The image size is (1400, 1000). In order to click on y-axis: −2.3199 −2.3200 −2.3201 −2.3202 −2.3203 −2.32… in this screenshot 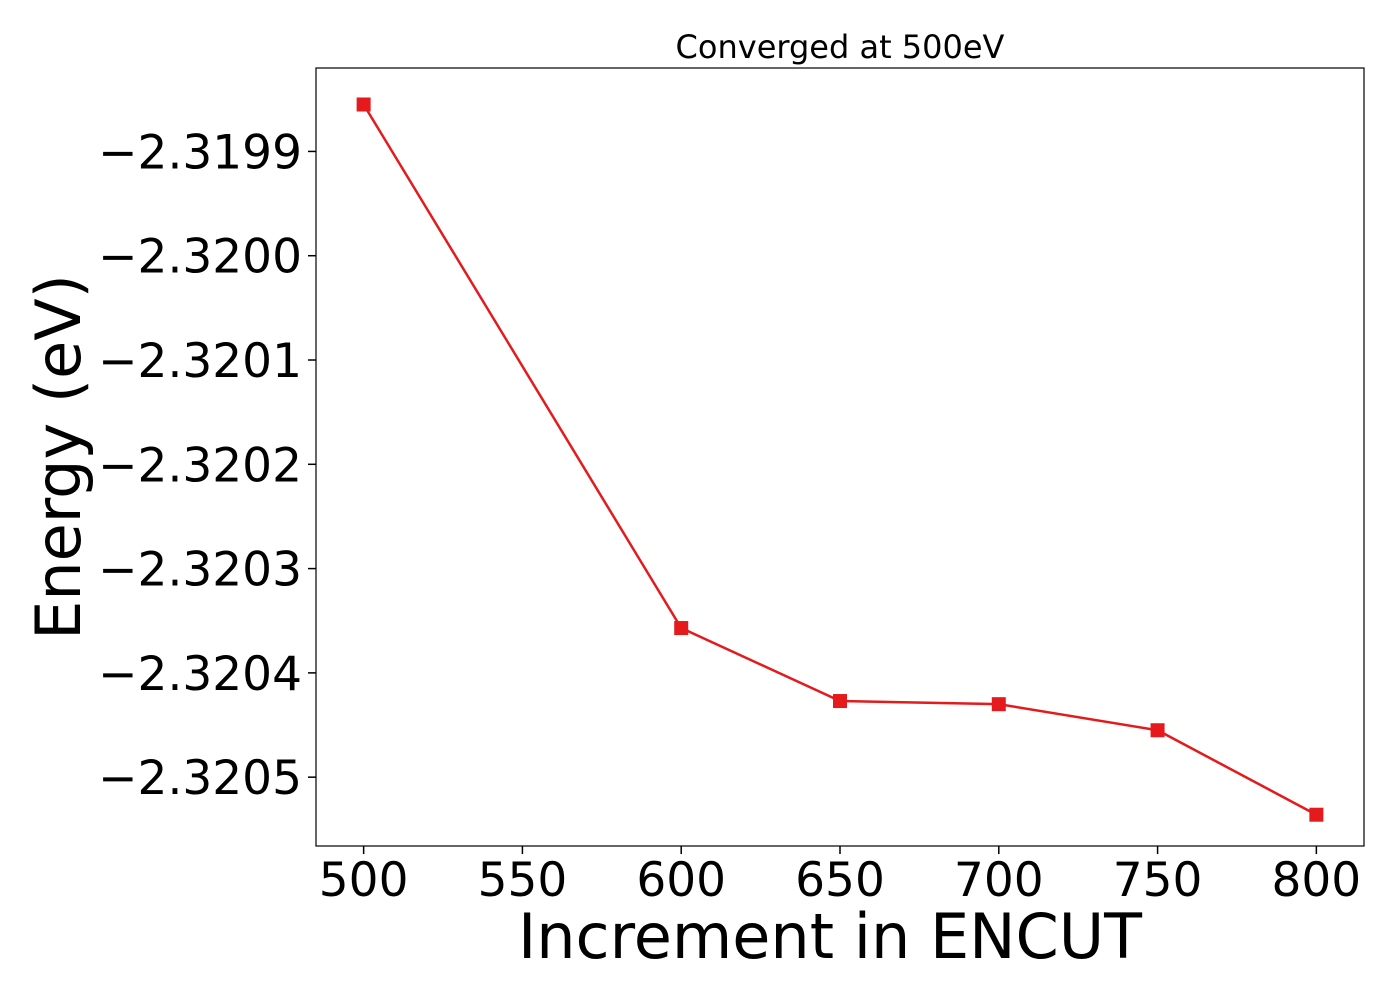, I will do `click(207, 465)`.